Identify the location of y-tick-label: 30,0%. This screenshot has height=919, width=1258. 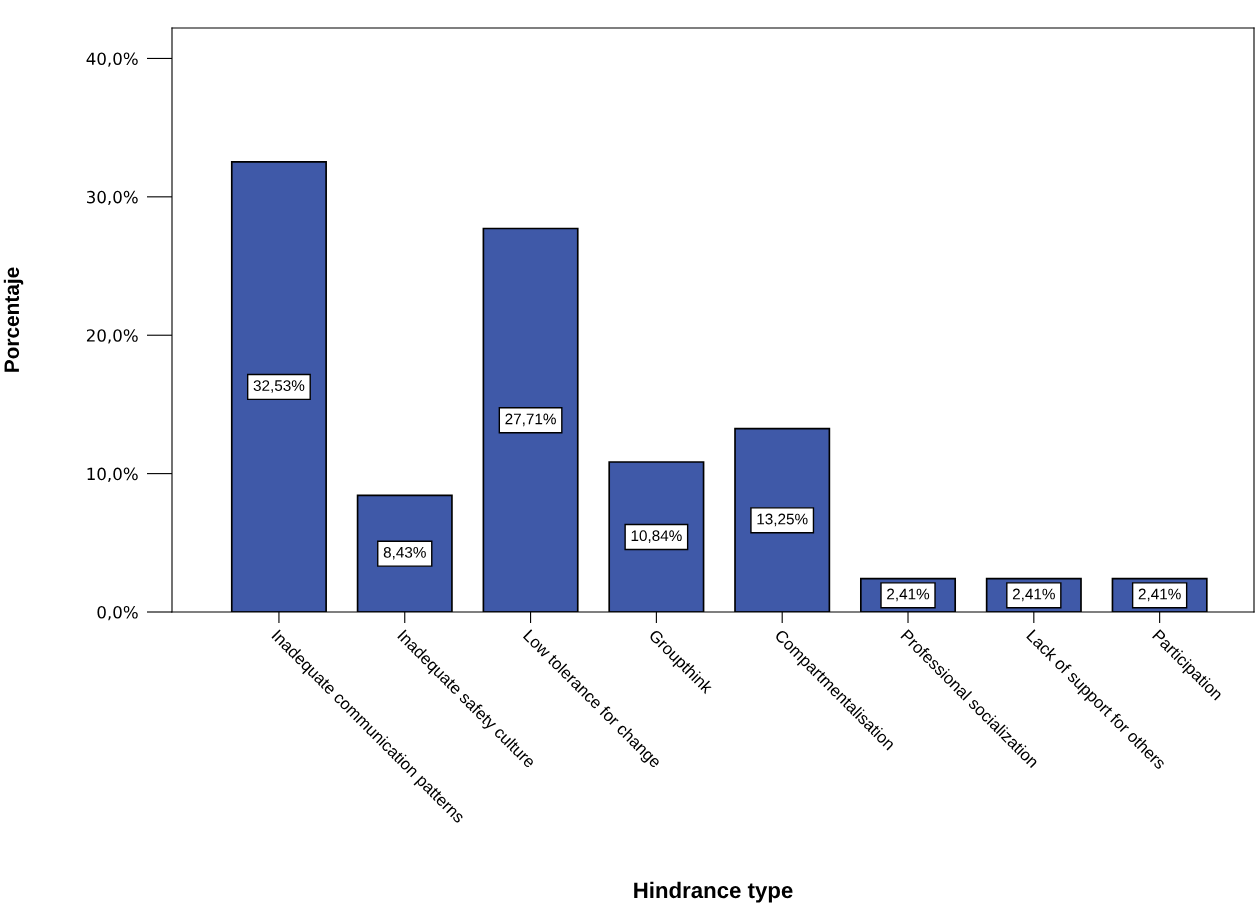
(112, 198).